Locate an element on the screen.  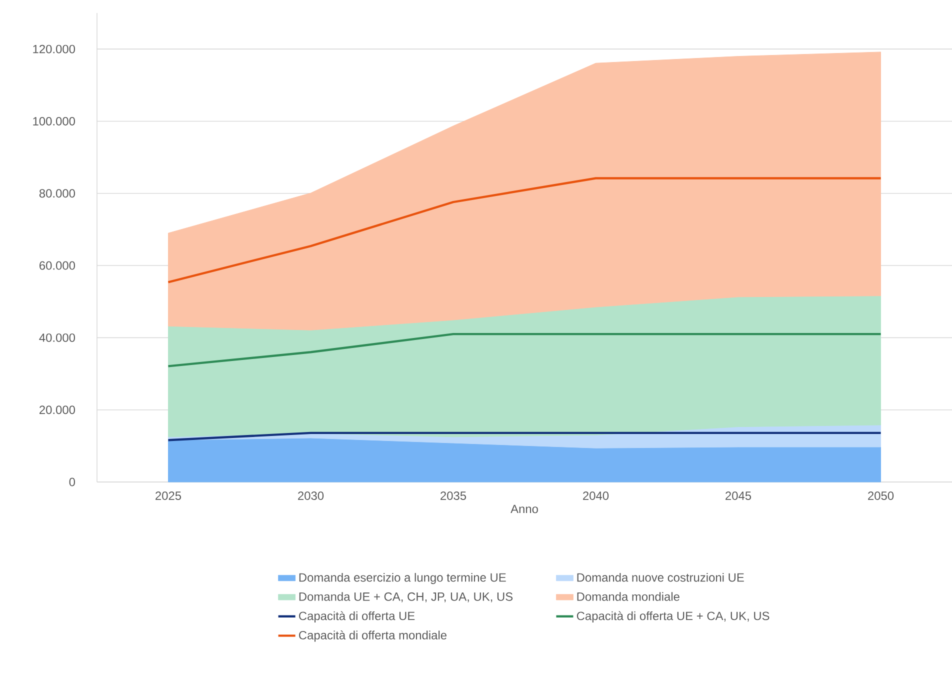
legend-label: Domanda UE + CA, CH, JP, UA, UK, US is located at coordinates (406, 597).